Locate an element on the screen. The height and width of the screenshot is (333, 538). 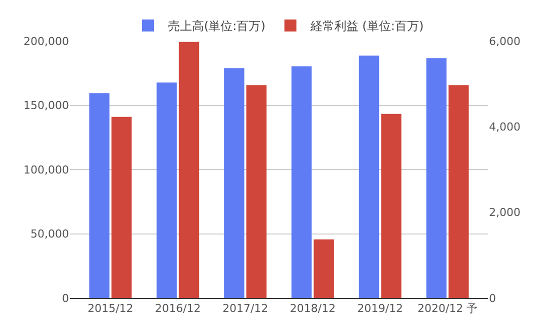
legend-label: 売上高(単位:百万) is located at coordinates (217, 26).